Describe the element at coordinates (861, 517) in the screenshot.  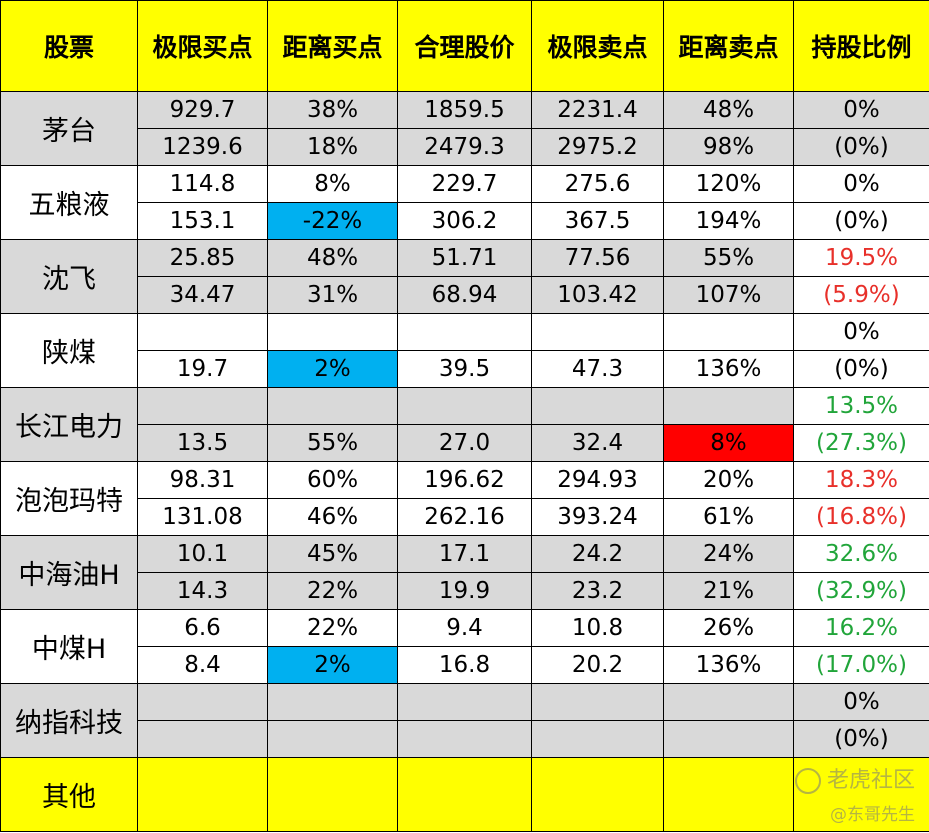
I see `cell-holding: (16.8%)` at that location.